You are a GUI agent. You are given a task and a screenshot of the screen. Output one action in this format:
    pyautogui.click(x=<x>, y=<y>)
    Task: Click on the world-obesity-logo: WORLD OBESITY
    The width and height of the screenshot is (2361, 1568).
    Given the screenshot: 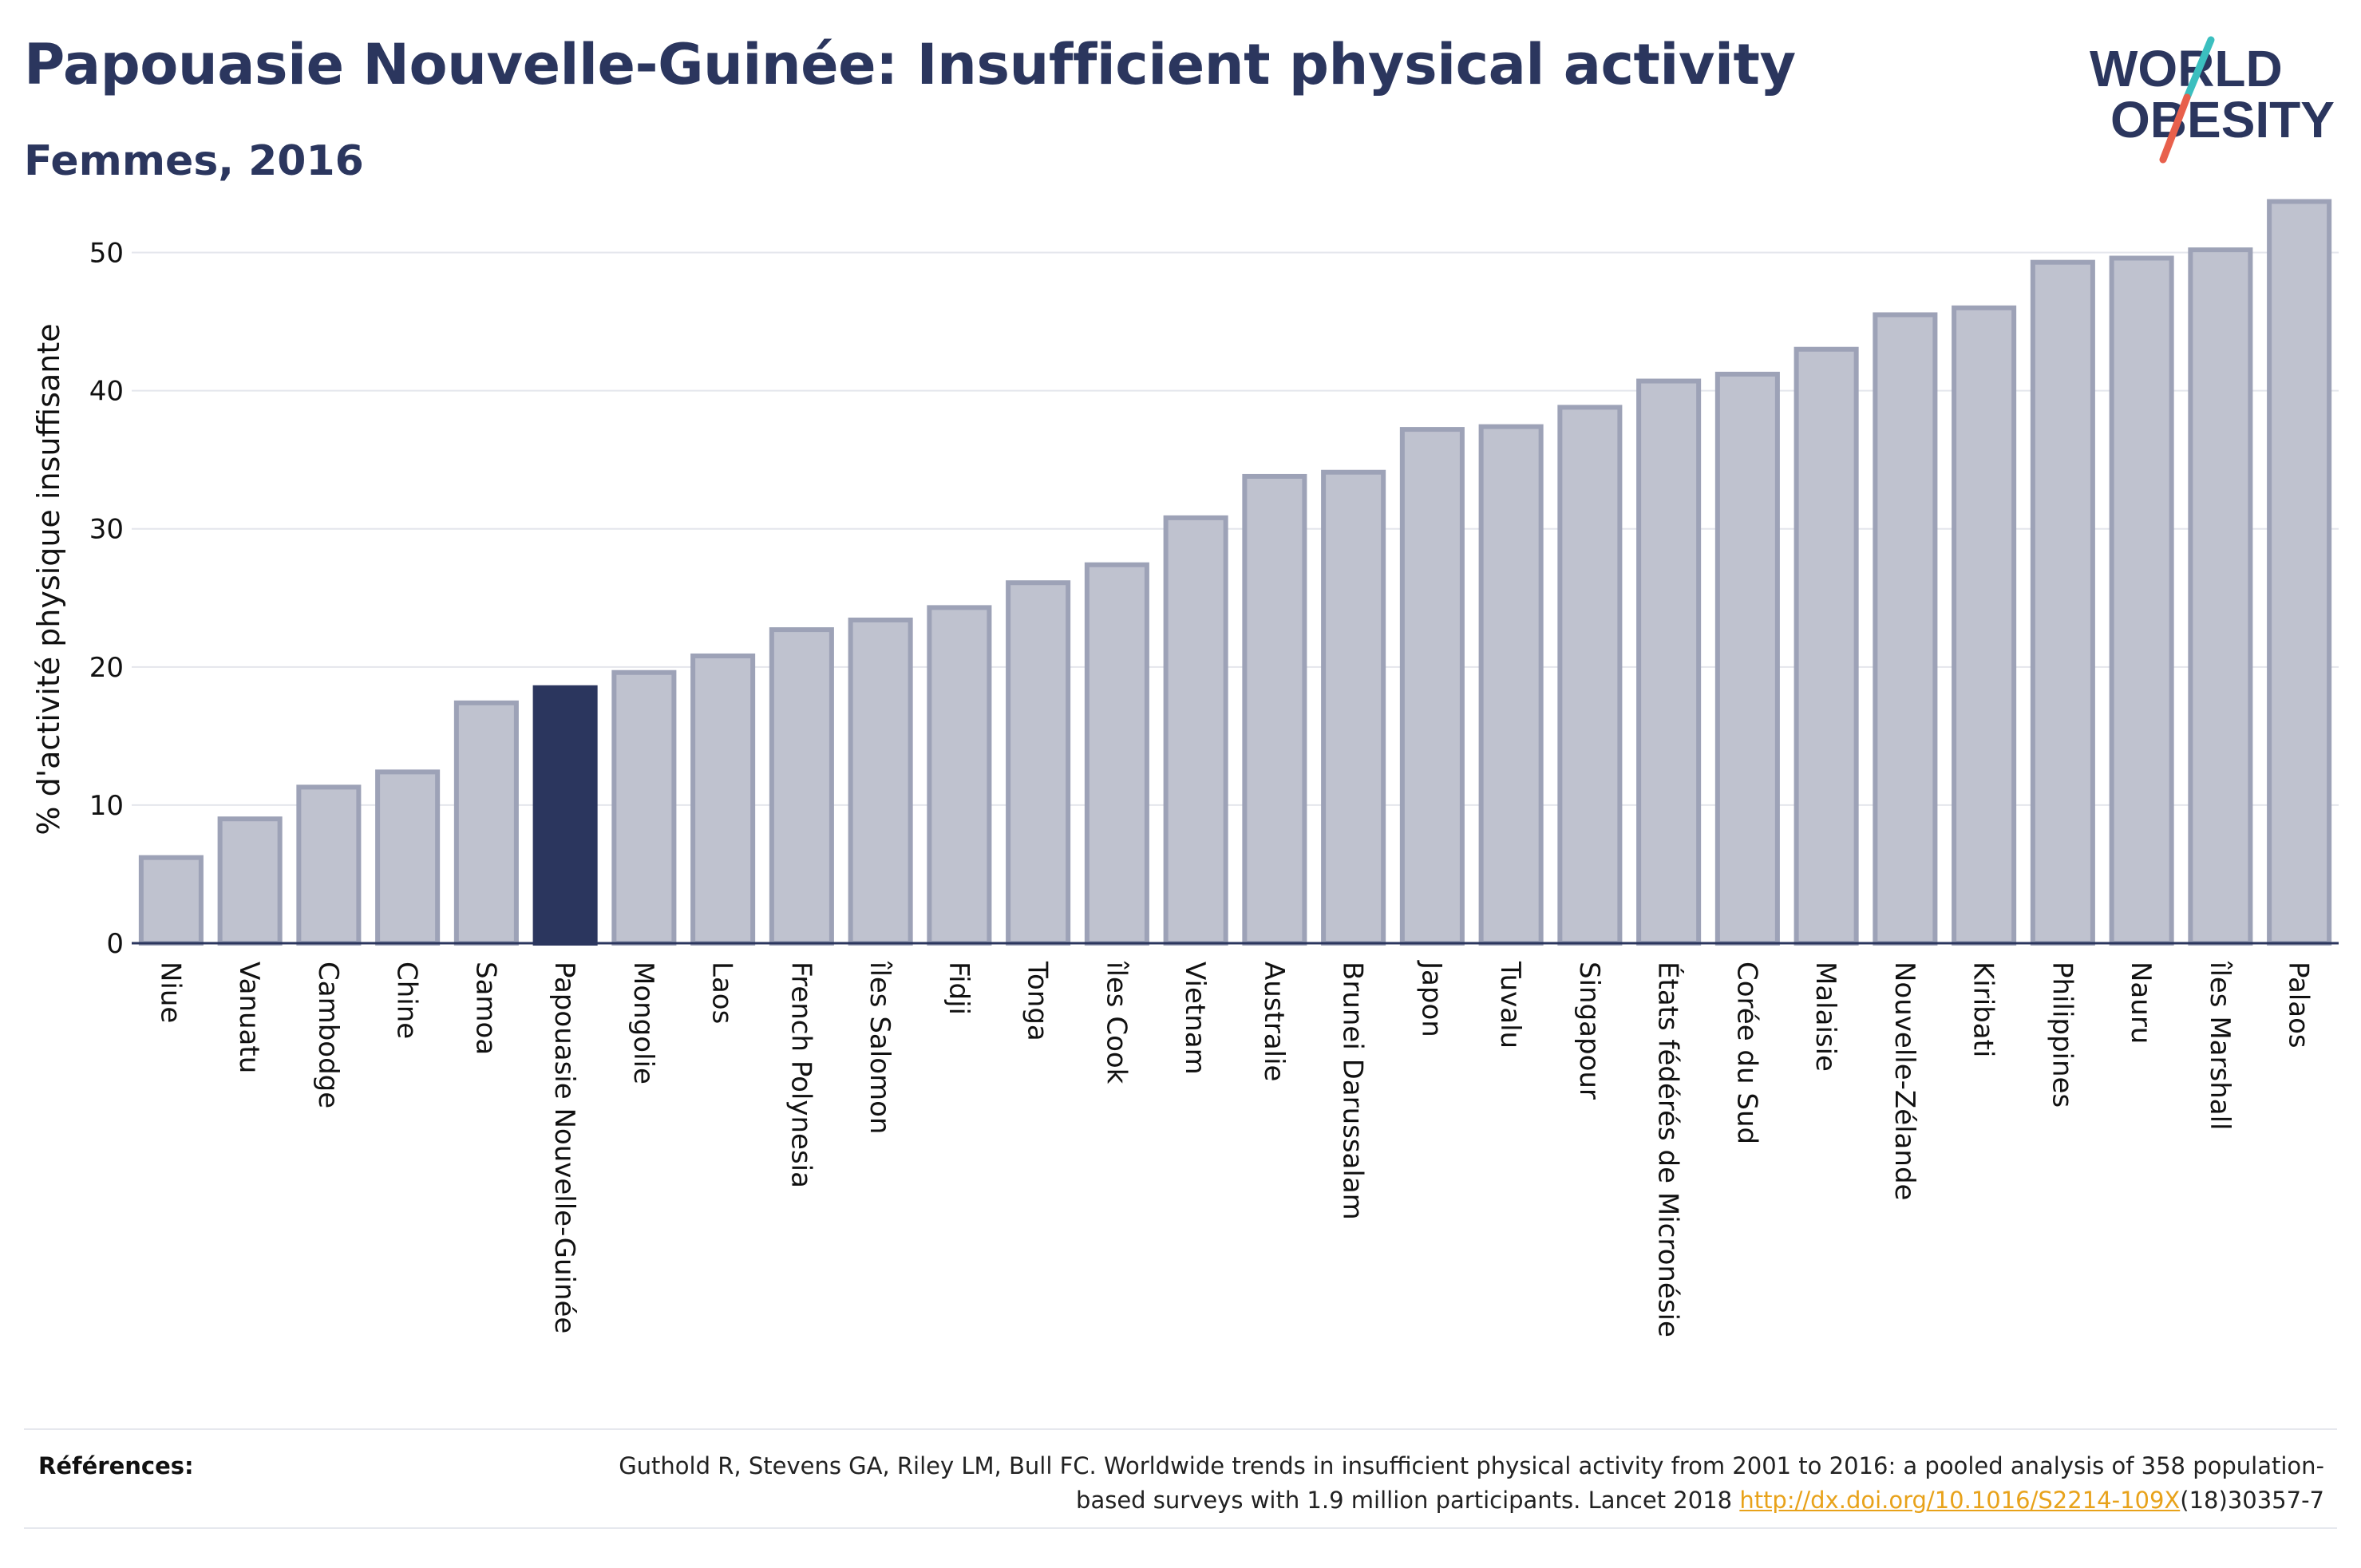 What is the action you would take?
    pyautogui.click(x=2212, y=100)
    